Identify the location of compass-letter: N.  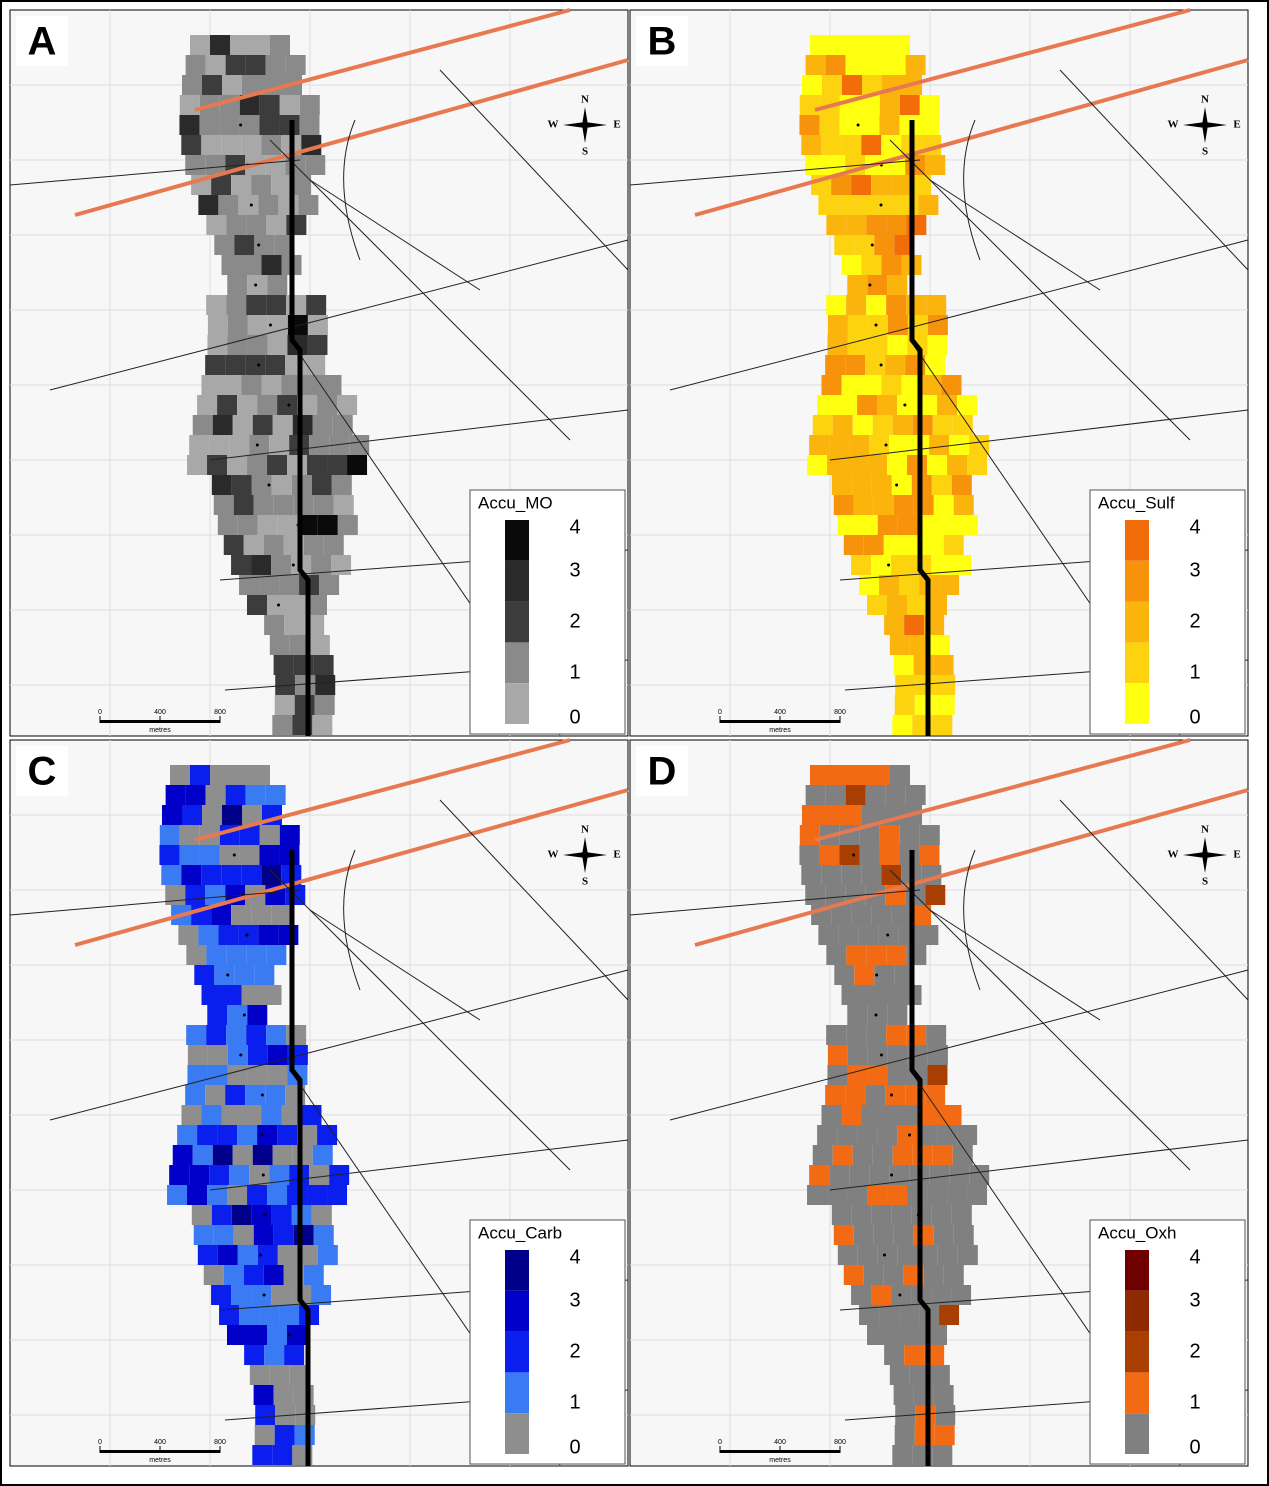
(1205, 100).